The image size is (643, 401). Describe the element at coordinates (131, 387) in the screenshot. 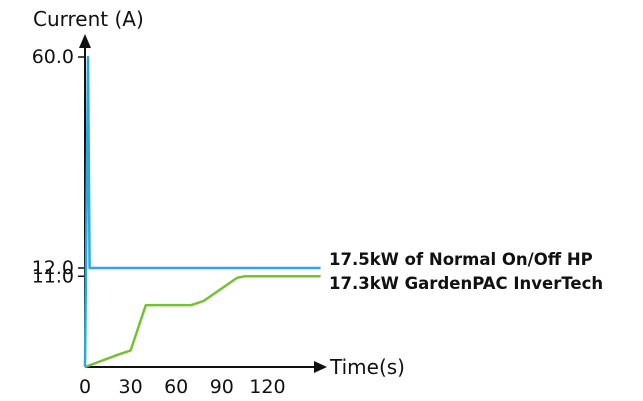

I see `x-tick-label: 30` at that location.